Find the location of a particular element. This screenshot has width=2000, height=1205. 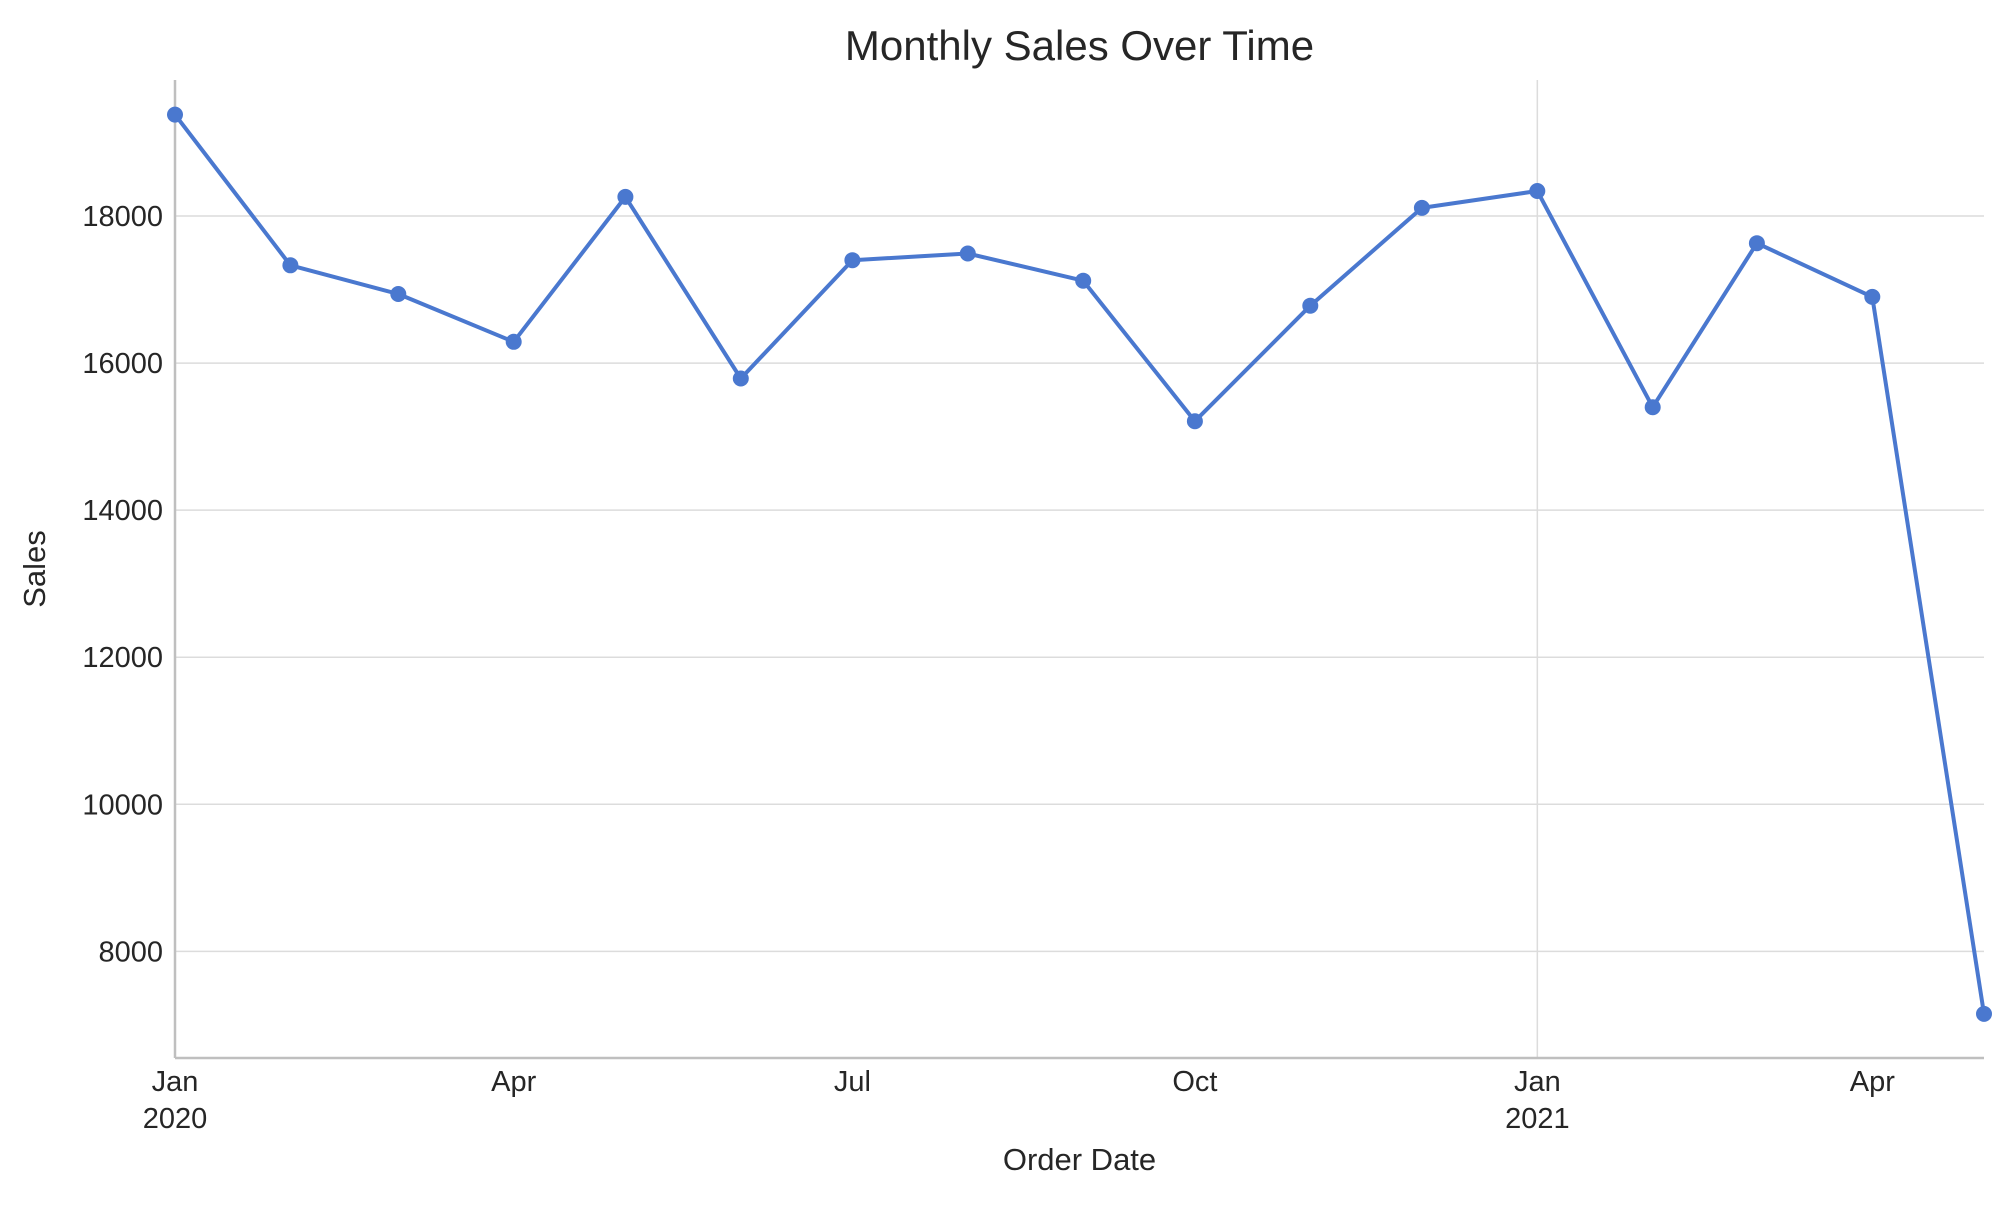

y-tick-label: 10000 is located at coordinates (122, 805).